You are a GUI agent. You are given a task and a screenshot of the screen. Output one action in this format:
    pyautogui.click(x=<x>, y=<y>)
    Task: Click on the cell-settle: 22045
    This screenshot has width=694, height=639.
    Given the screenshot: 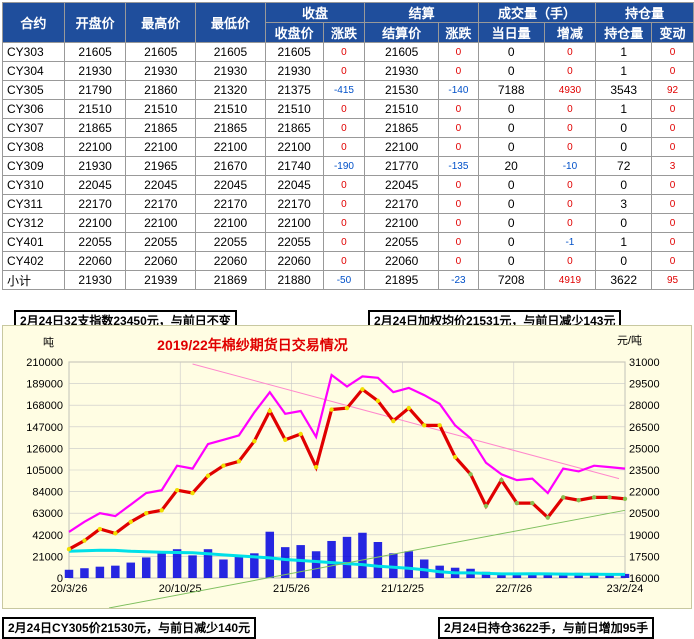 What is the action you would take?
    pyautogui.click(x=401, y=185)
    